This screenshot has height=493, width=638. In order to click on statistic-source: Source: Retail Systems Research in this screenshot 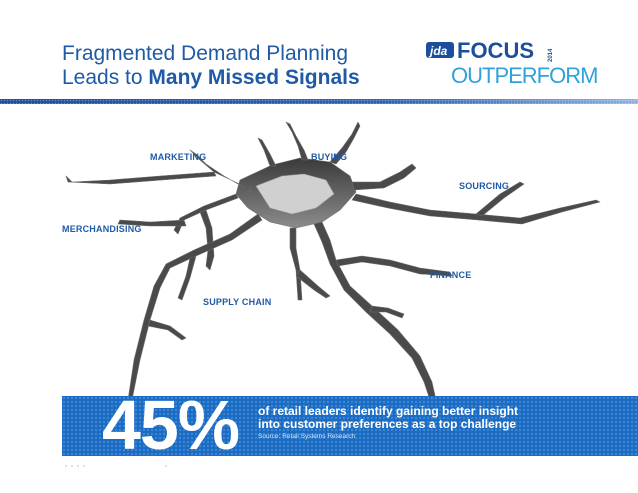, I will do `click(307, 436)`.